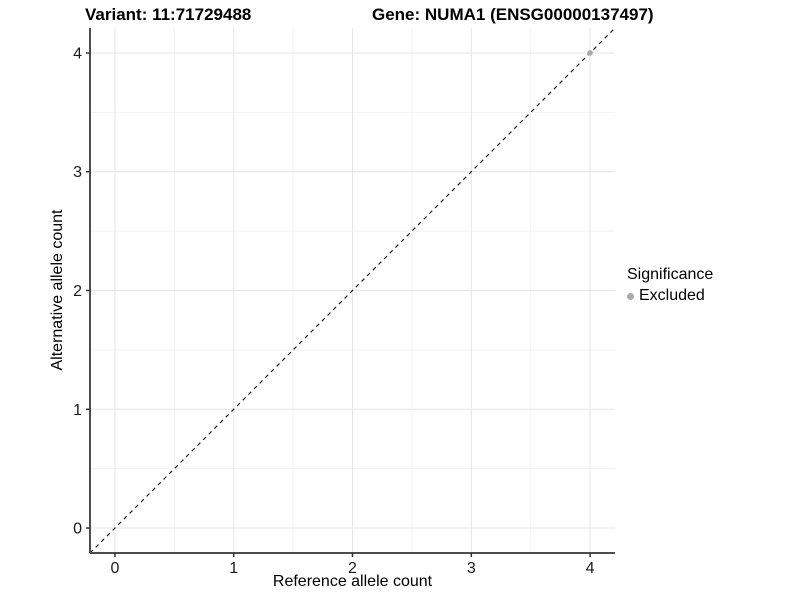  Describe the element at coordinates (590, 568) in the screenshot. I see `x-tick-label: 4` at that location.